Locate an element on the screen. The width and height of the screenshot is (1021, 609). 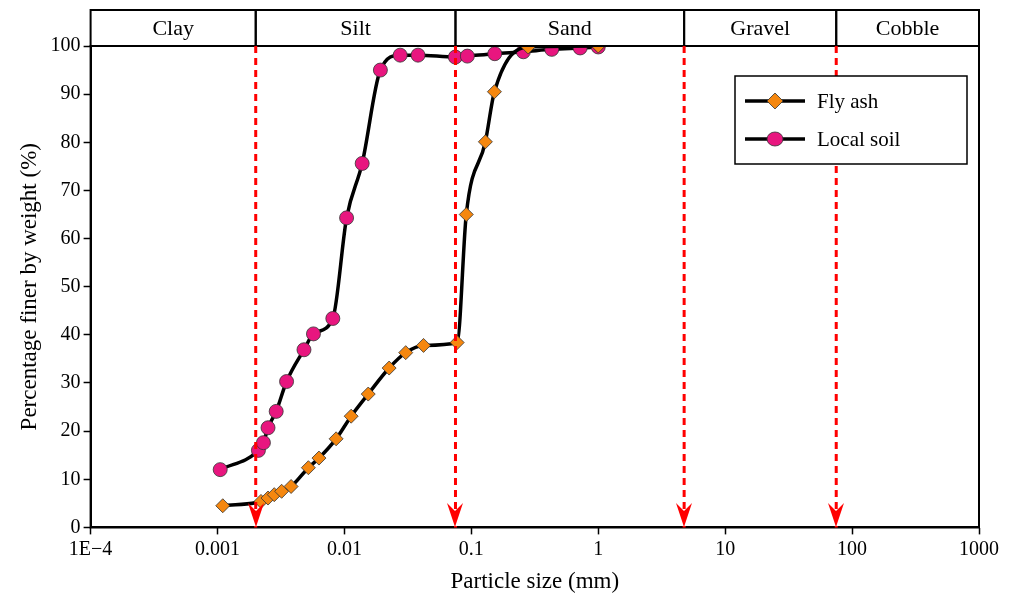
y-tick-label: 50 is located at coordinates (70, 284).